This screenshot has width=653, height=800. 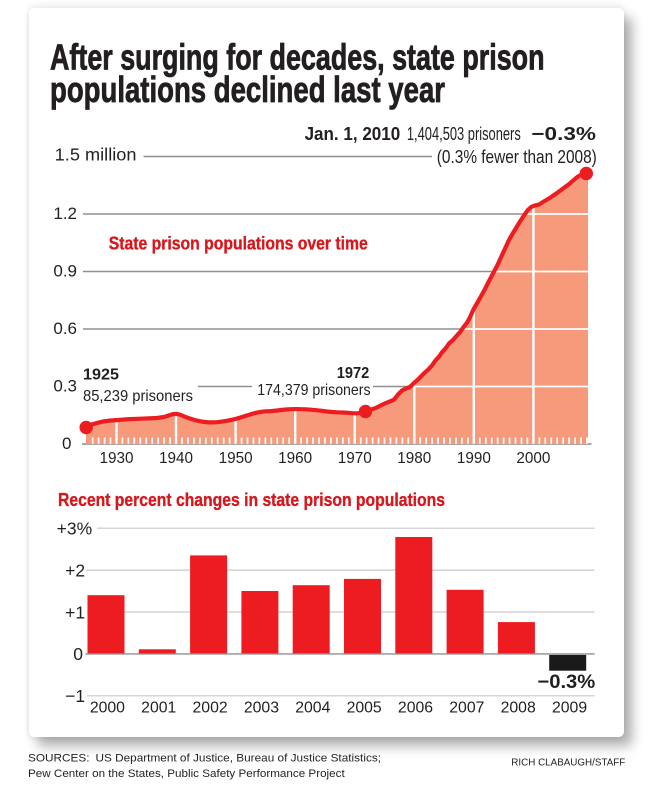 What do you see at coordinates (65, 213) in the screenshot?
I see `svg-text: 1.2` at bounding box center [65, 213].